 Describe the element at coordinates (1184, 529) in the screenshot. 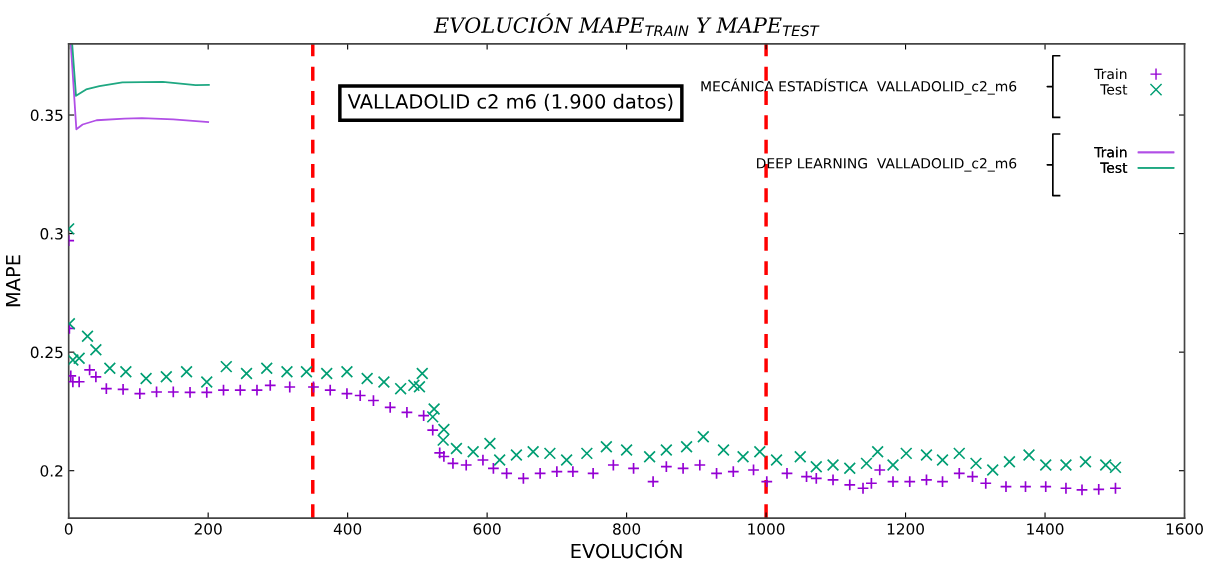

I see `x-tick-label: 1600` at that location.